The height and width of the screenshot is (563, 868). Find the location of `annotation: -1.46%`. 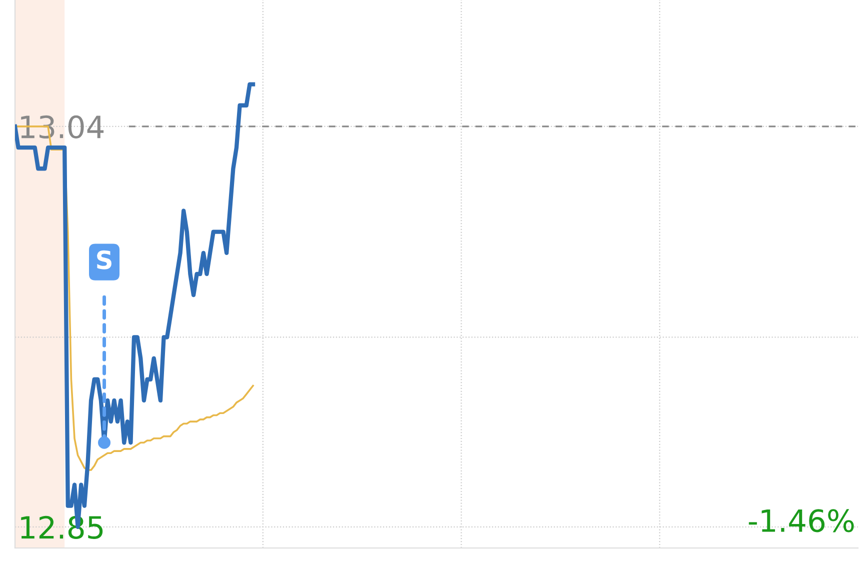

annotation: -1.46% is located at coordinates (801, 520).